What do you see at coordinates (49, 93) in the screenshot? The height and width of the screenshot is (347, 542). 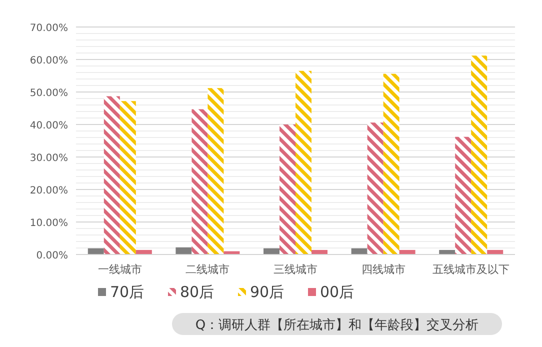 I see `y-tick-label: 50.00%` at bounding box center [49, 93].